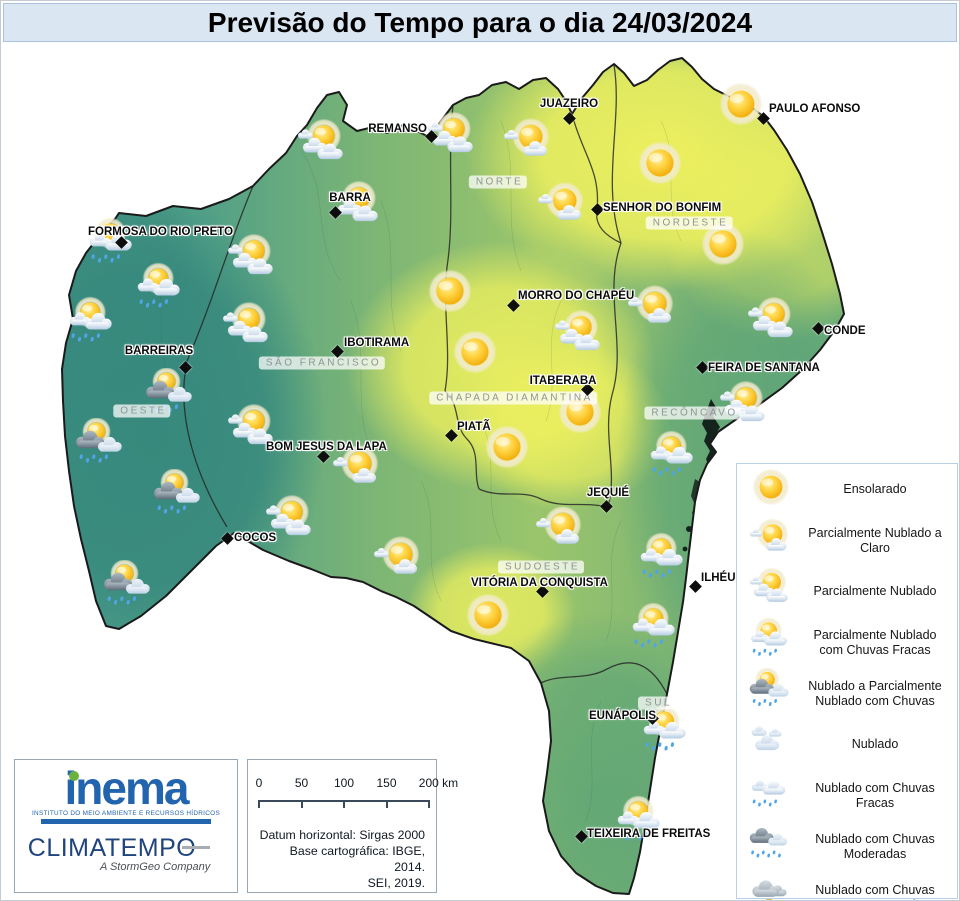  I want to click on clouds-lightning-rain-icon, so click(771, 886).